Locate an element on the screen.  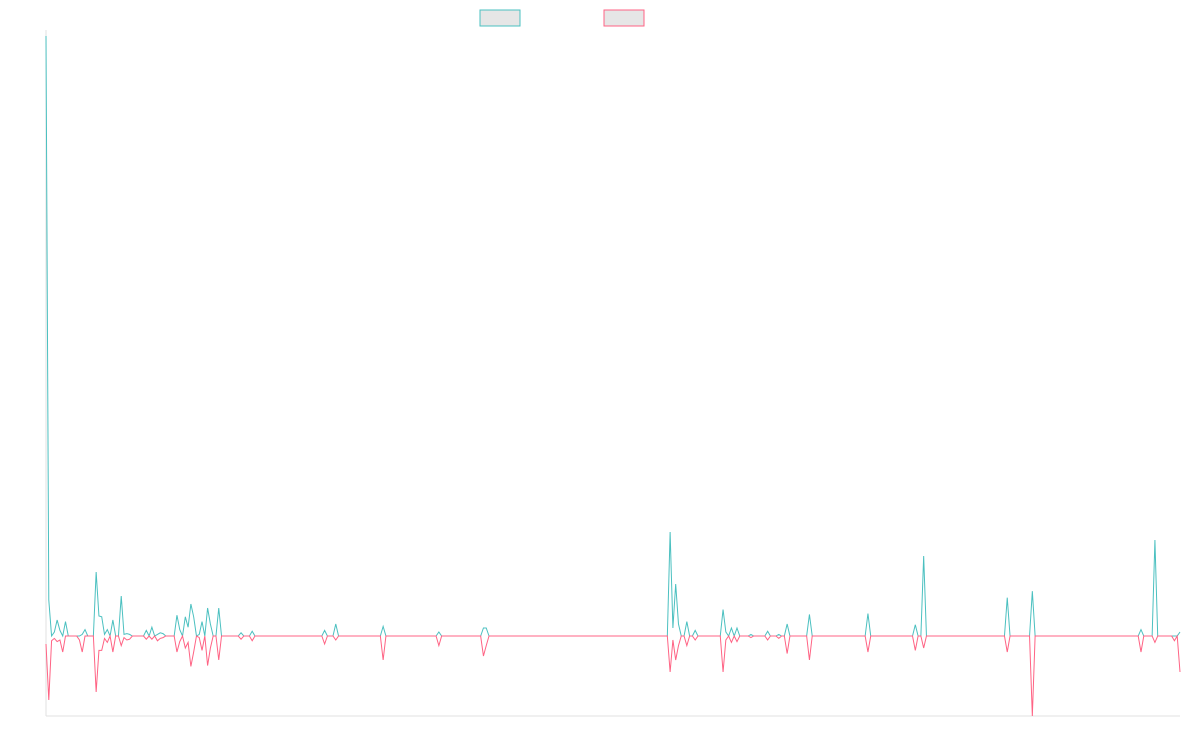
legend is located at coordinates (562, 18).